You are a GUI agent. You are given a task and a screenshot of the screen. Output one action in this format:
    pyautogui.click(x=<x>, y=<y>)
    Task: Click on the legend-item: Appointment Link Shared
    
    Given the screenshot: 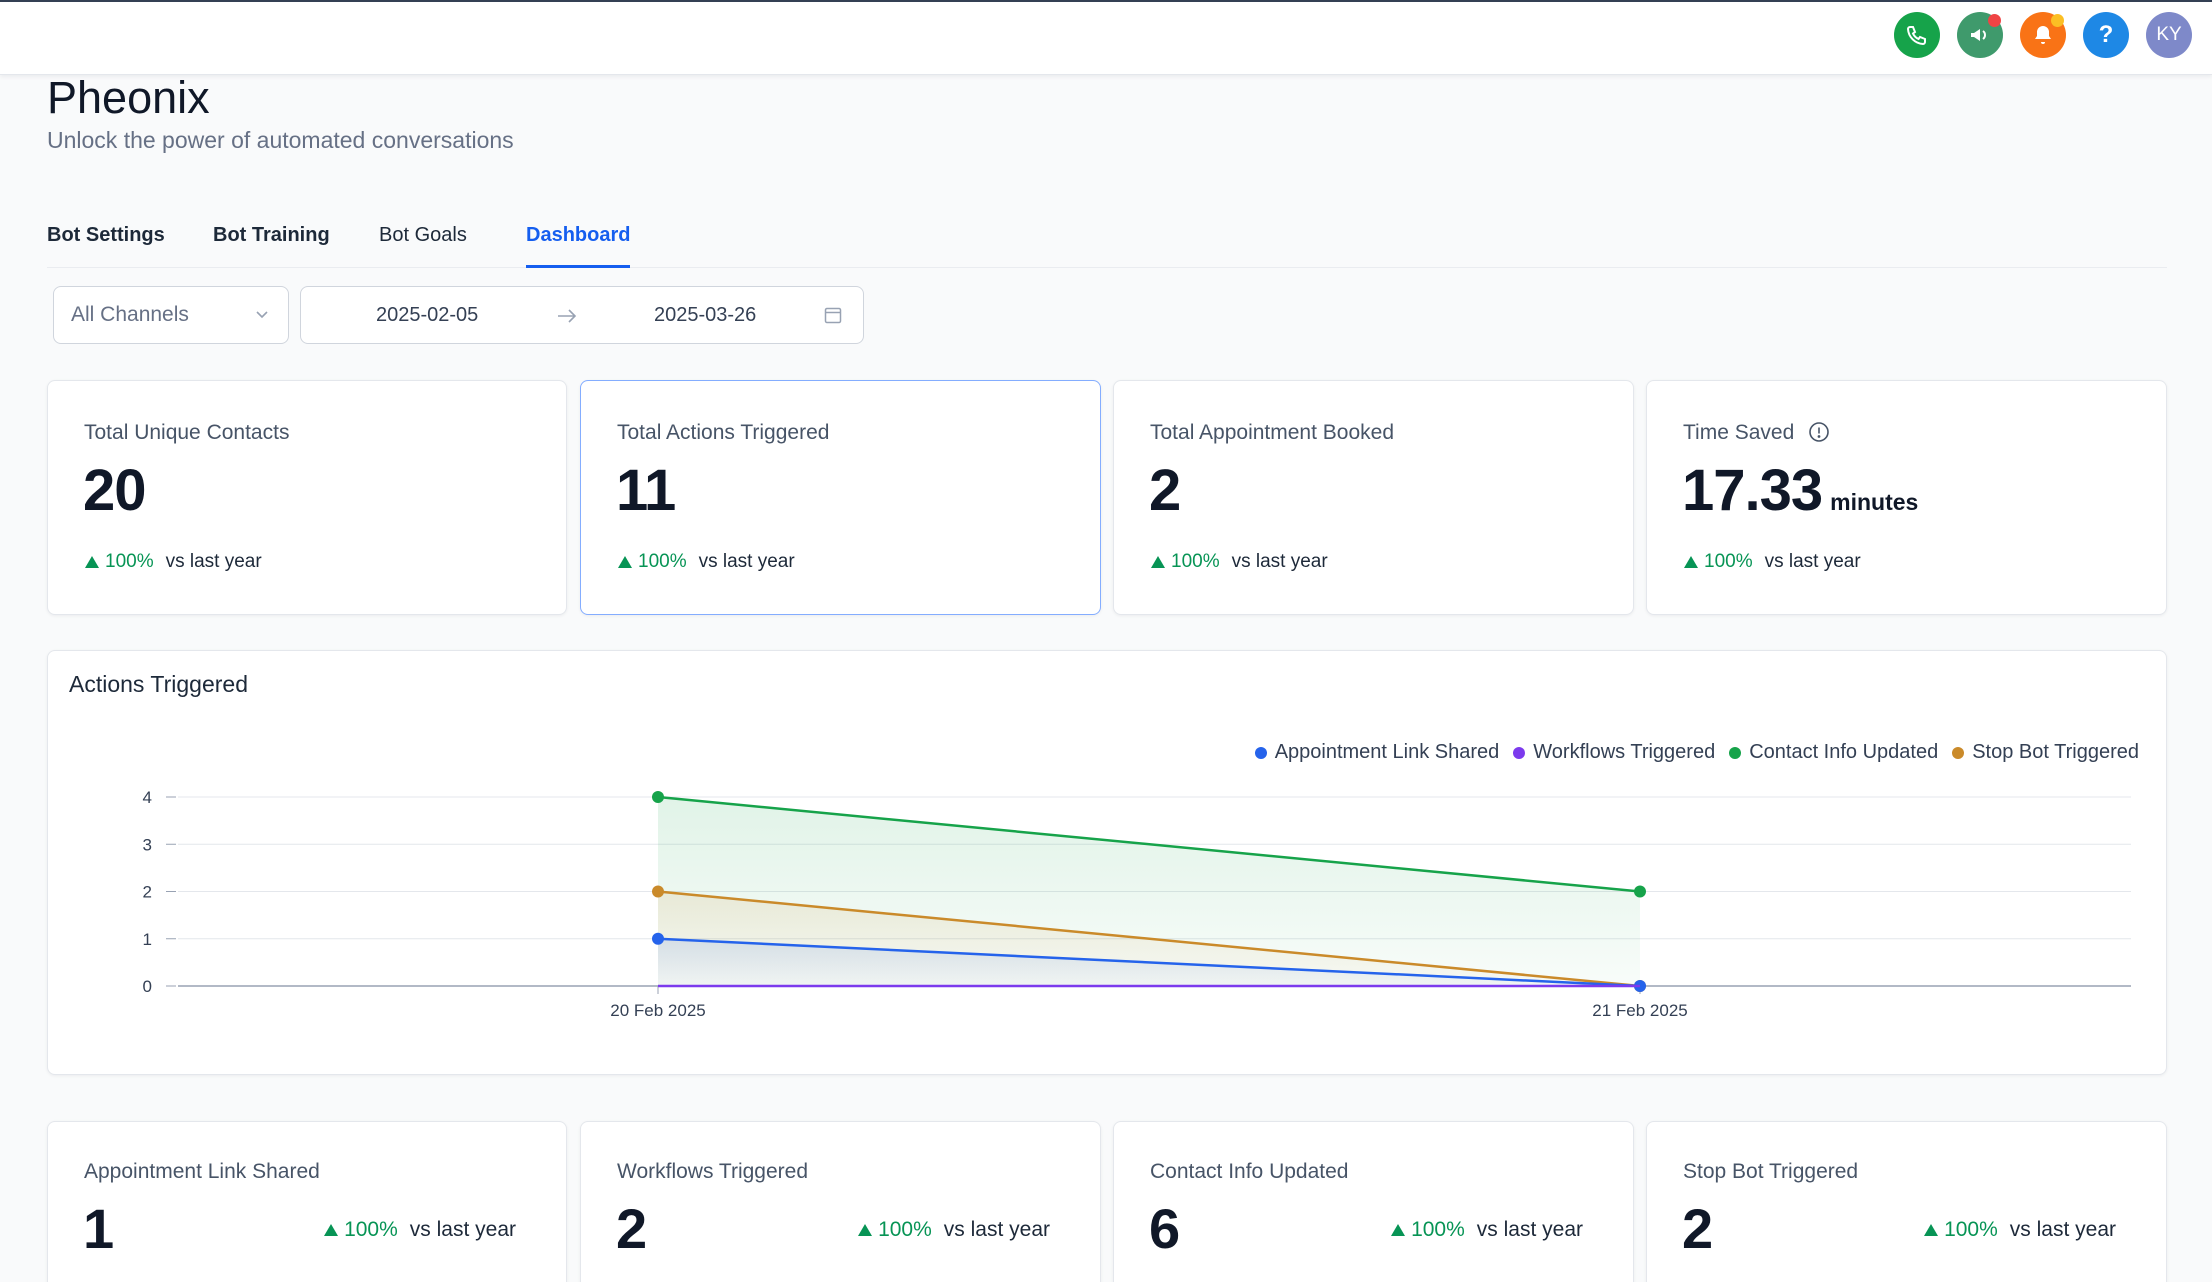 What is the action you would take?
    pyautogui.click(x=1377, y=752)
    